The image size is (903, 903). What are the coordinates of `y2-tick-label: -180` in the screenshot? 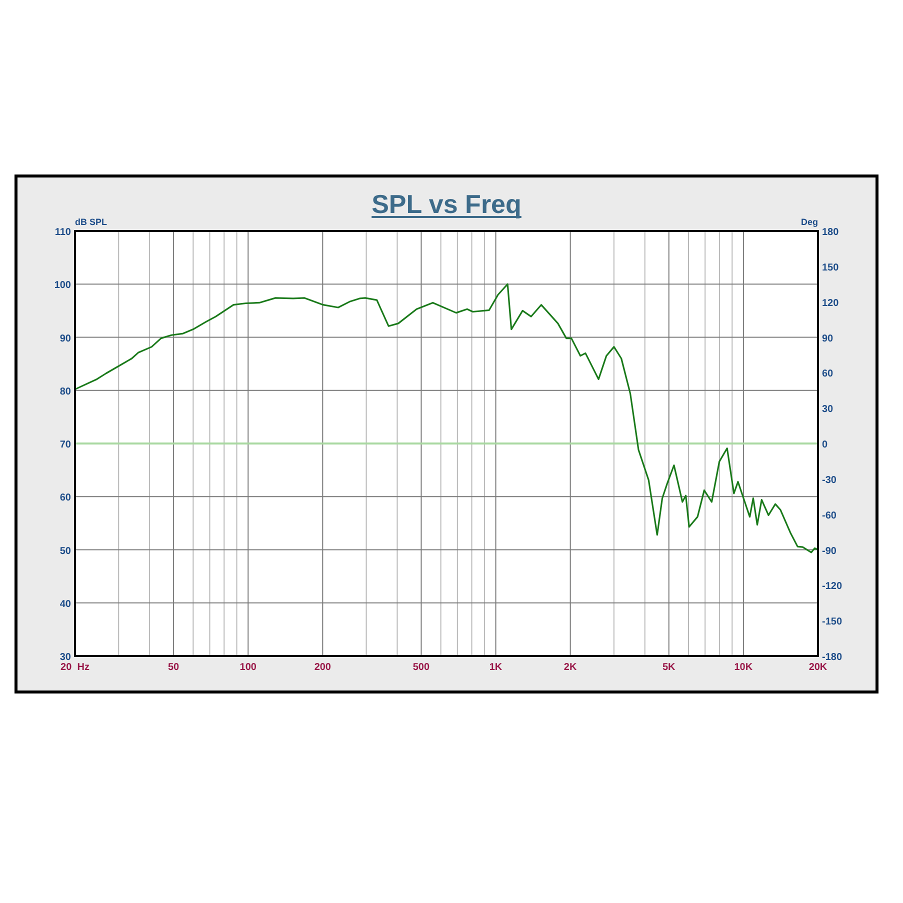 It's located at (832, 657).